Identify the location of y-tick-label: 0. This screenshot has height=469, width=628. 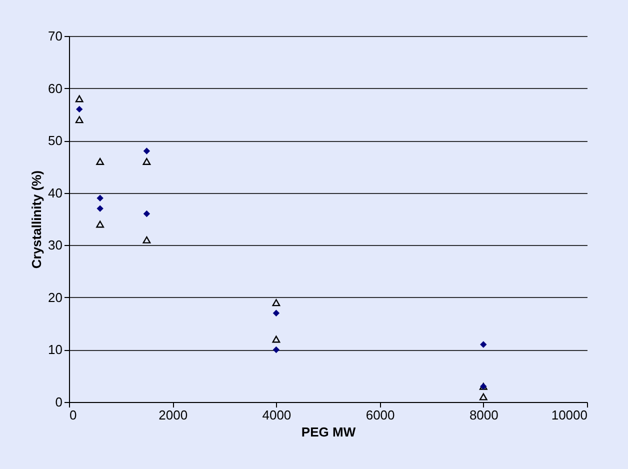
(58, 402).